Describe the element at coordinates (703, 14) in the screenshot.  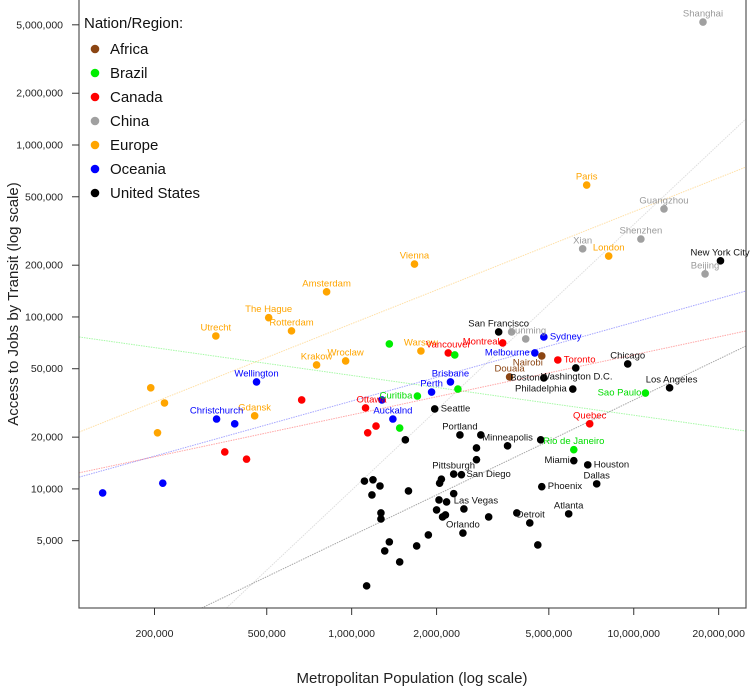
I see `point-label-shanghai: Shanghai` at that location.